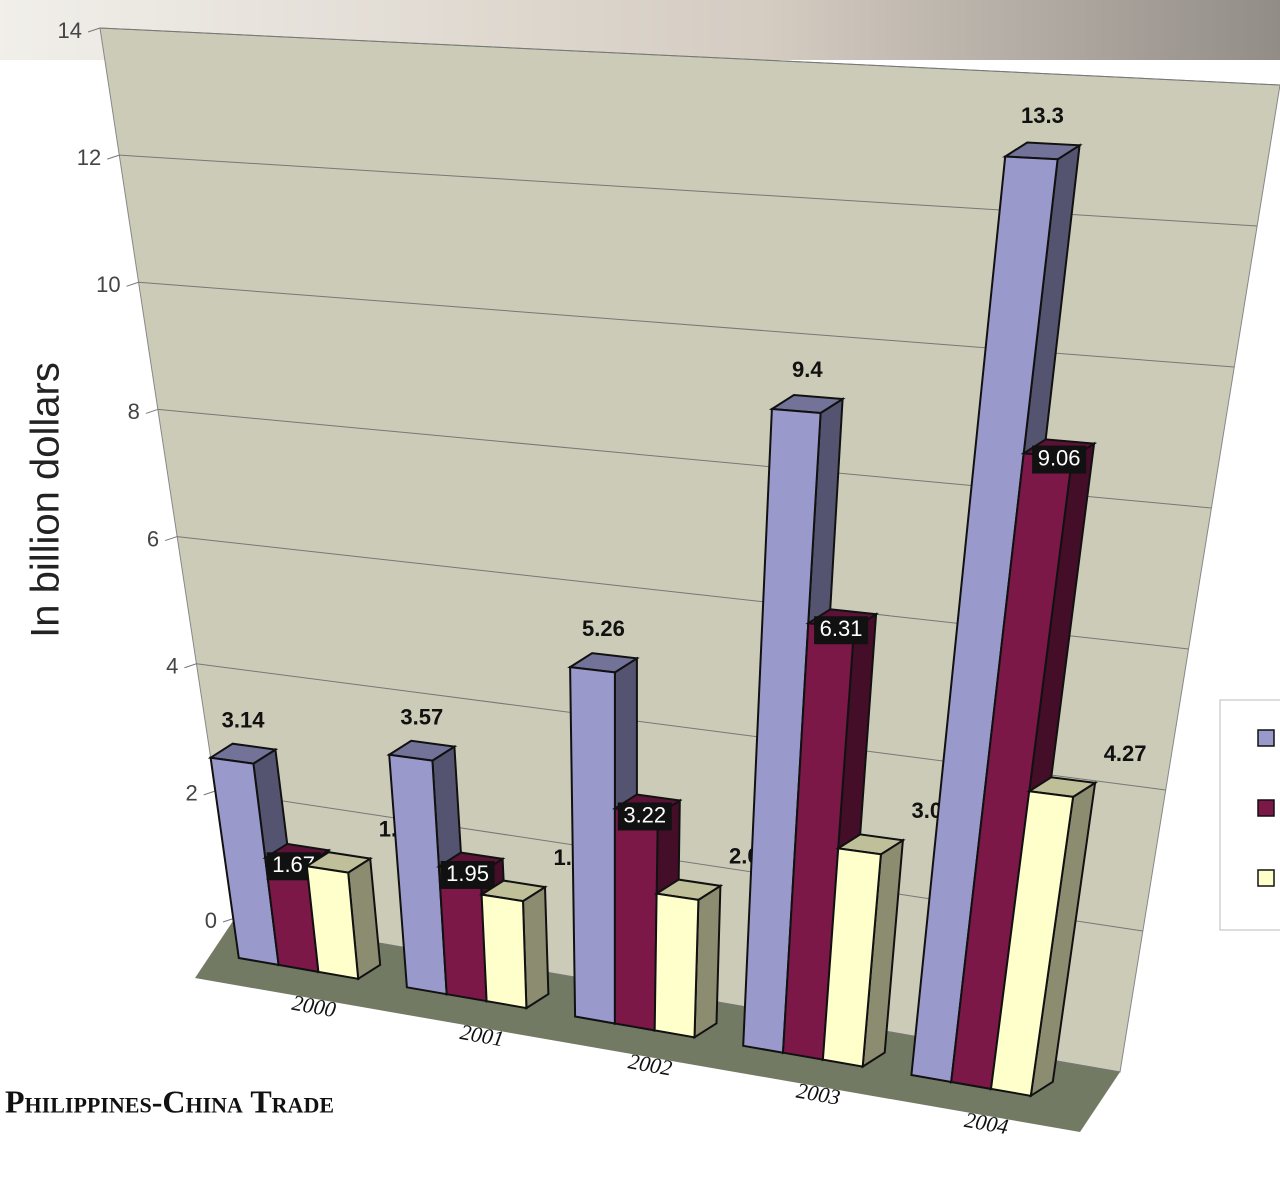 This screenshot has width=1280, height=1181. What do you see at coordinates (153, 538) in the screenshot?
I see `y-tick-label: 6` at bounding box center [153, 538].